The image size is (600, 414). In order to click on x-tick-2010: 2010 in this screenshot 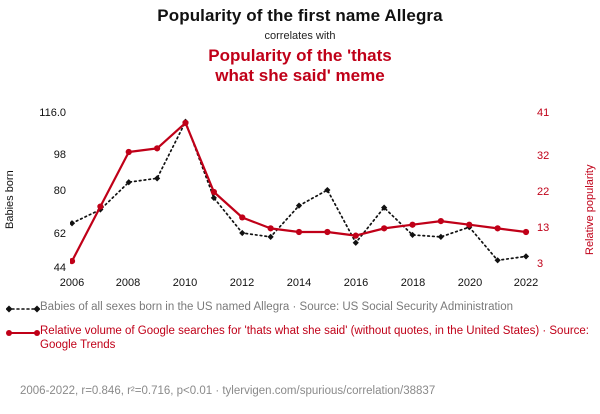, I will do `click(185, 283)`.